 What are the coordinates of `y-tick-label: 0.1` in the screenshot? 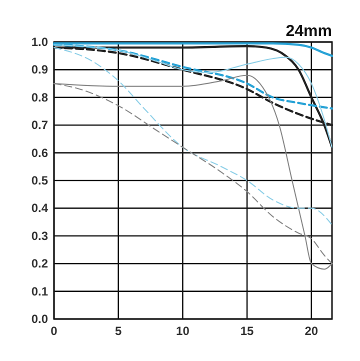 It's located at (39, 291).